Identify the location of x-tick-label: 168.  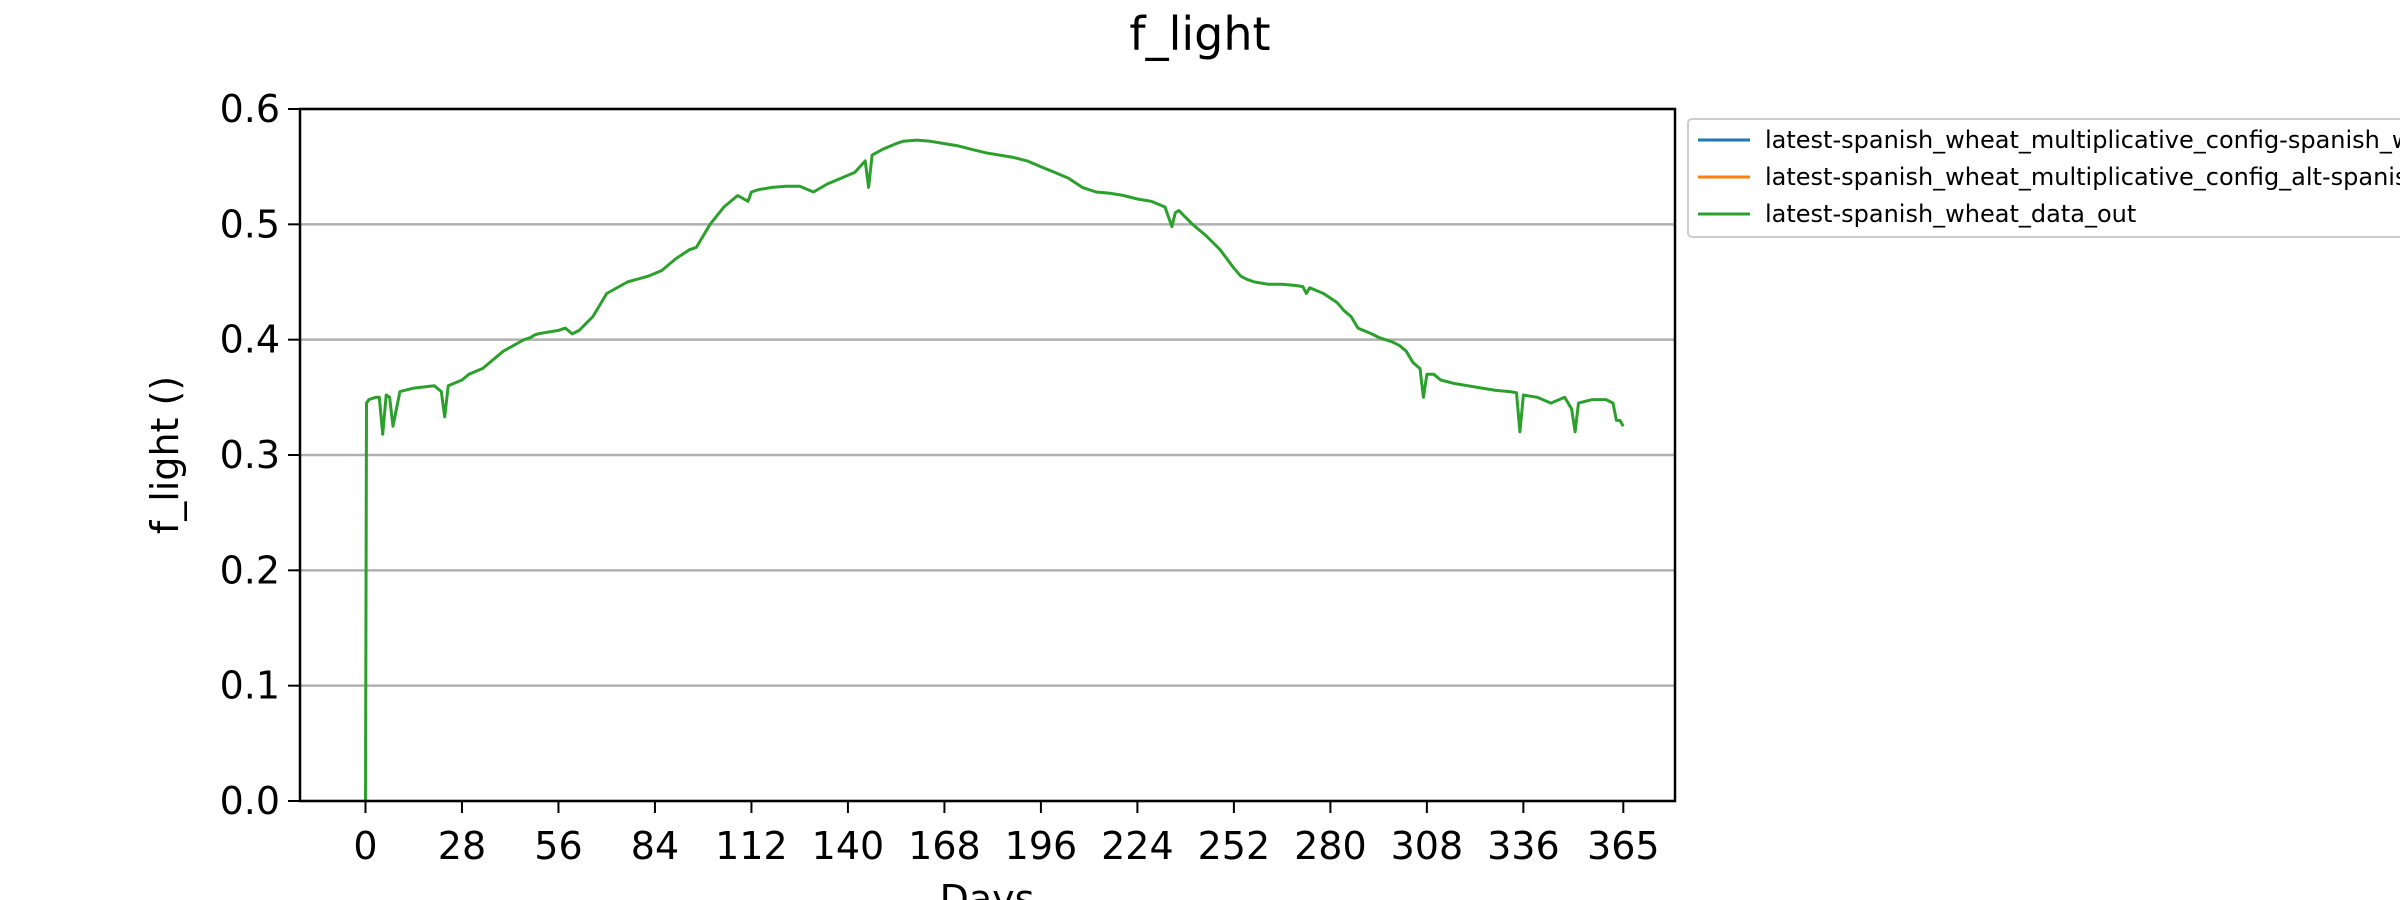
(944, 846).